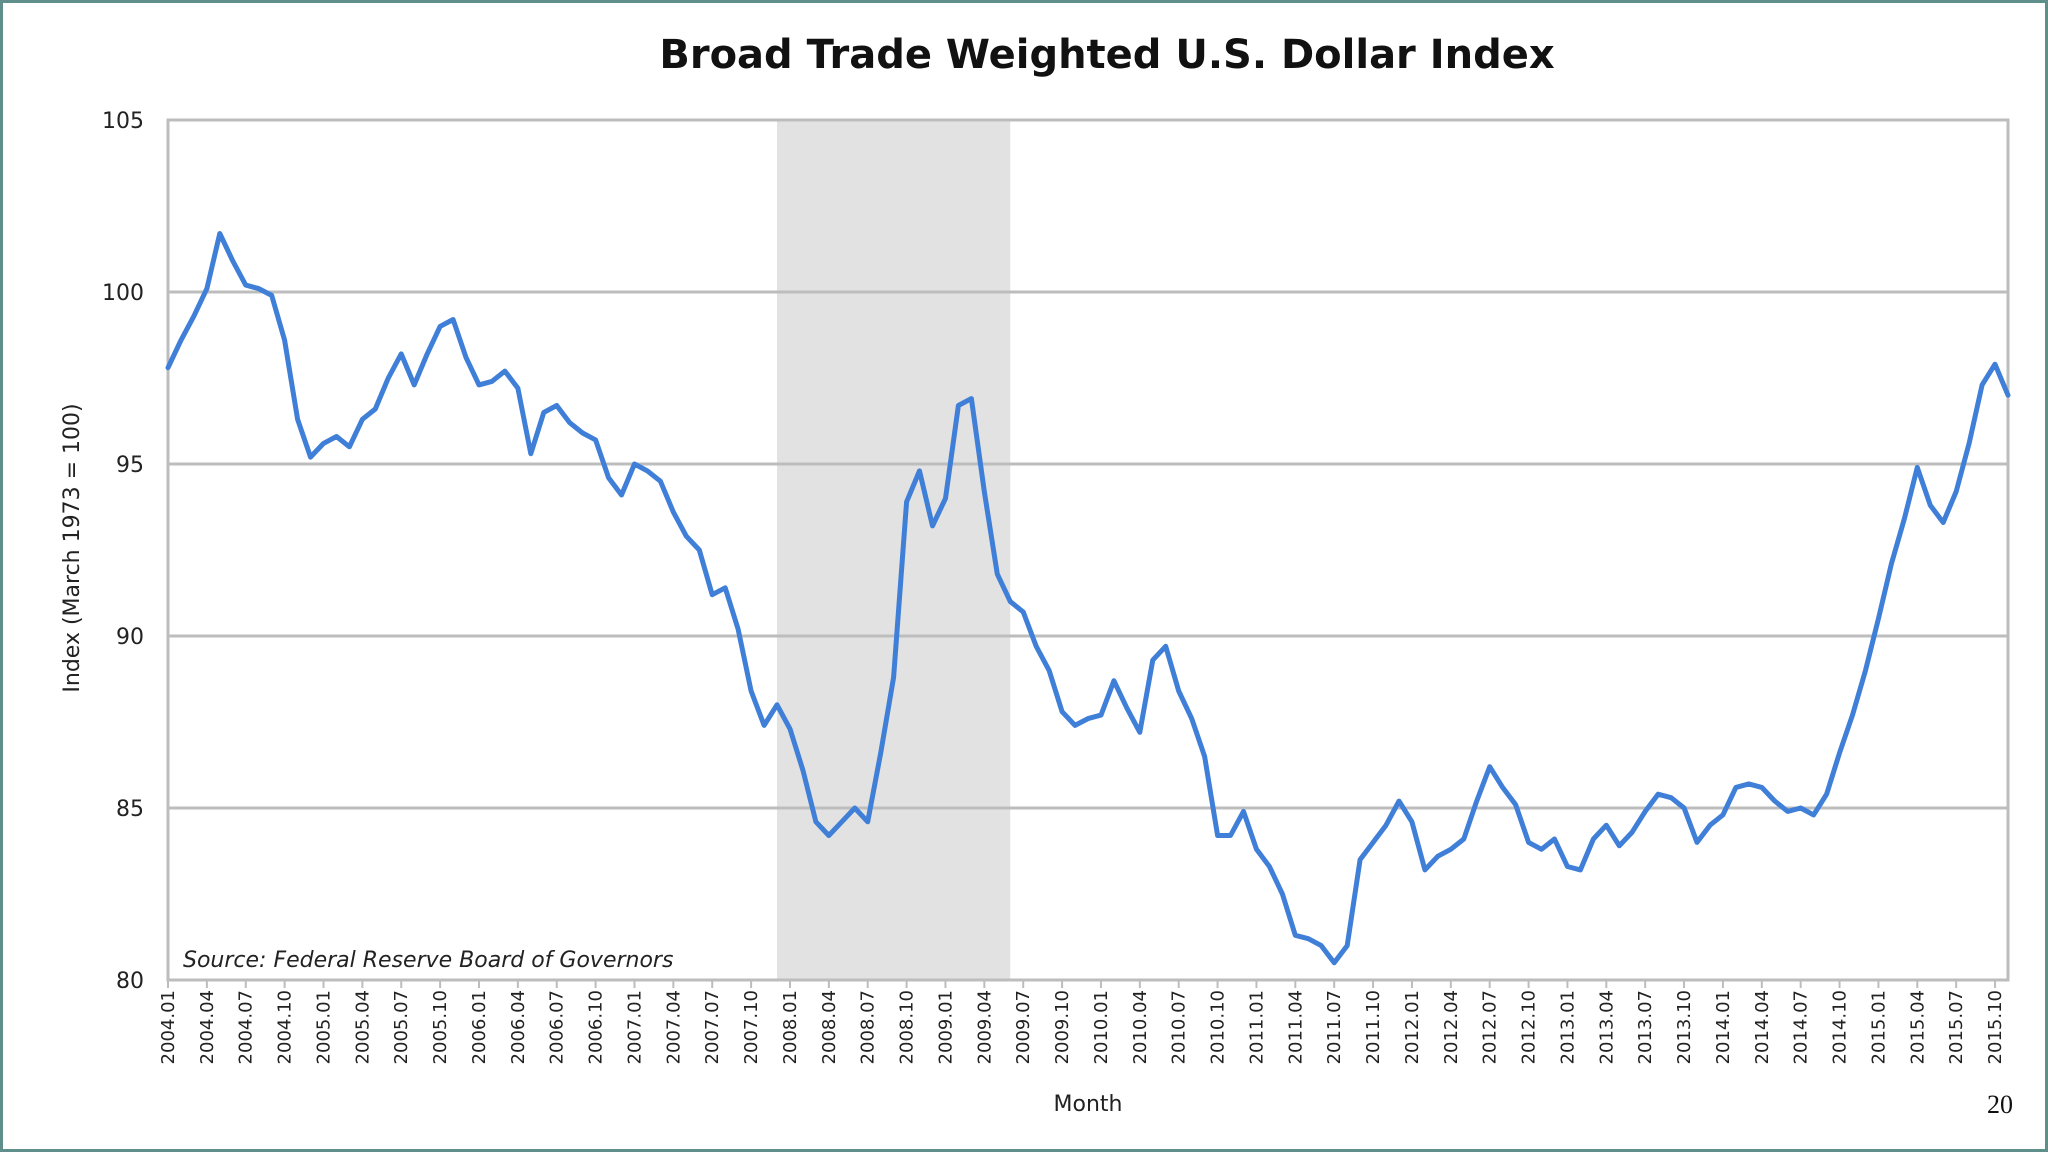  Describe the element at coordinates (1106, 55) in the screenshot. I see `chart-title: Broad Trade Weighted U.S. Dollar Index` at that location.